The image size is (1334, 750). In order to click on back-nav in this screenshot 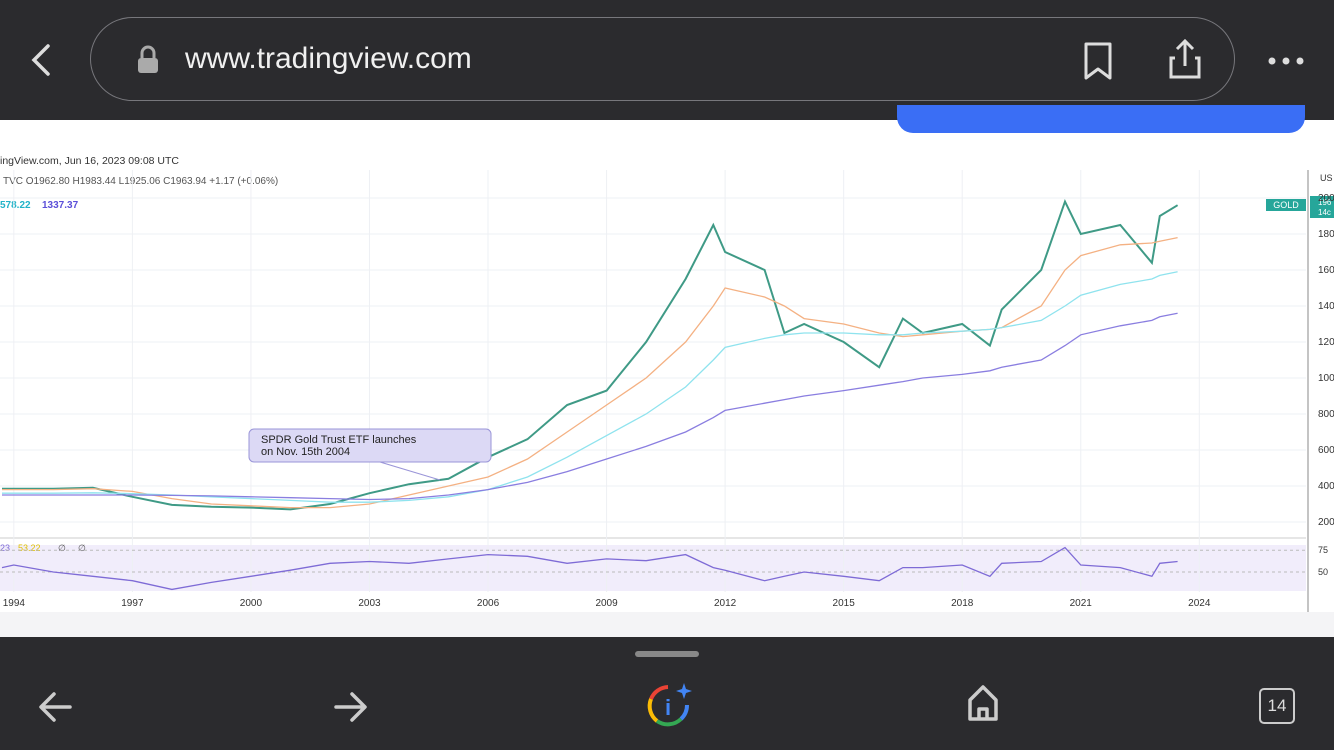, I will do `click(55, 707)`.